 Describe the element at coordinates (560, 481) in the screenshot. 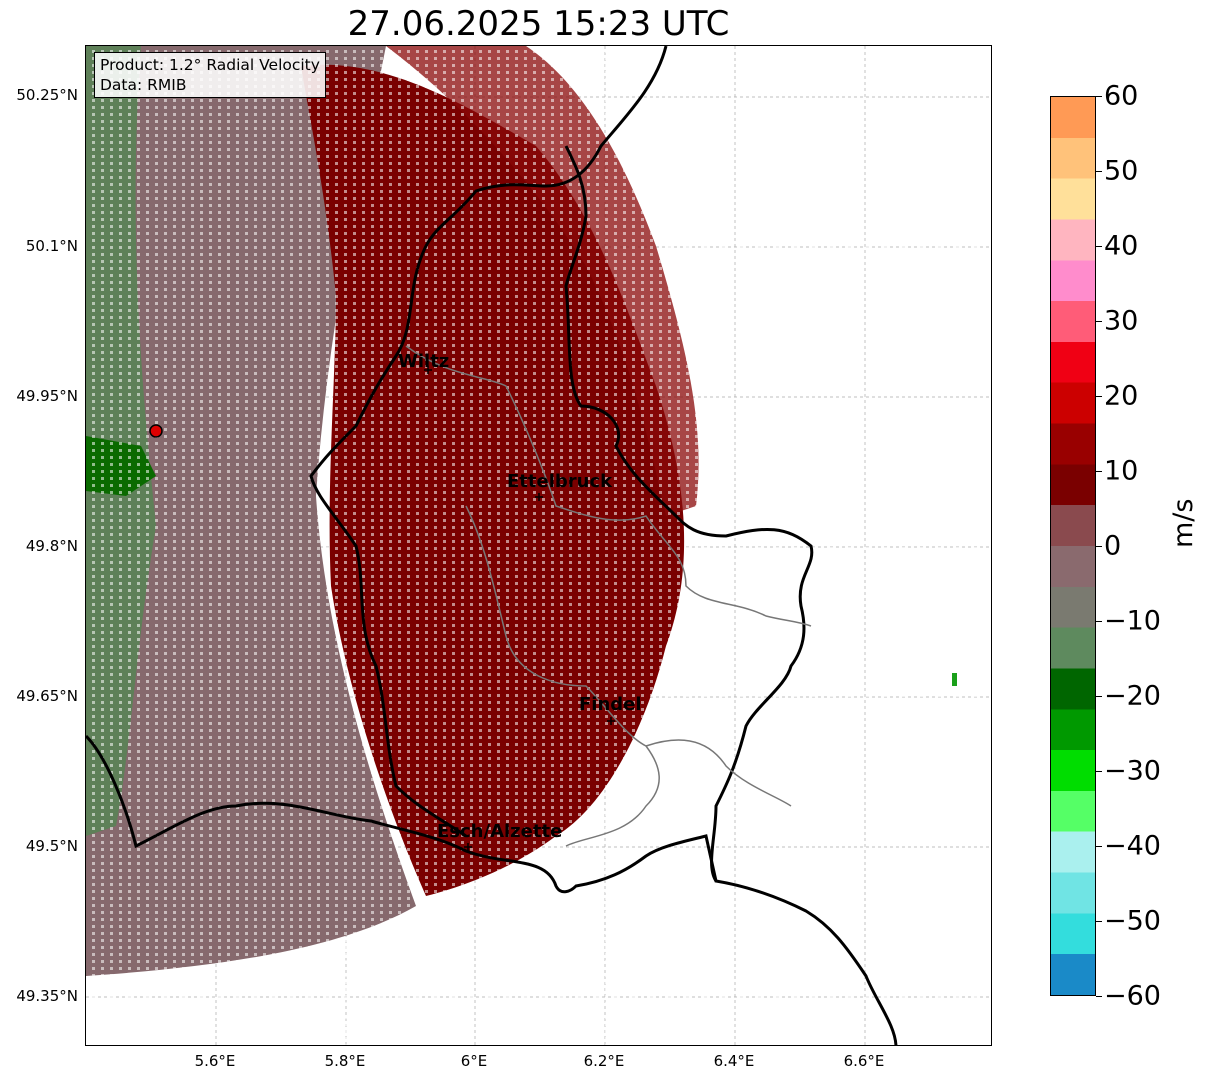

I see `city-label-ettelbruck: Ettelbruck` at that location.